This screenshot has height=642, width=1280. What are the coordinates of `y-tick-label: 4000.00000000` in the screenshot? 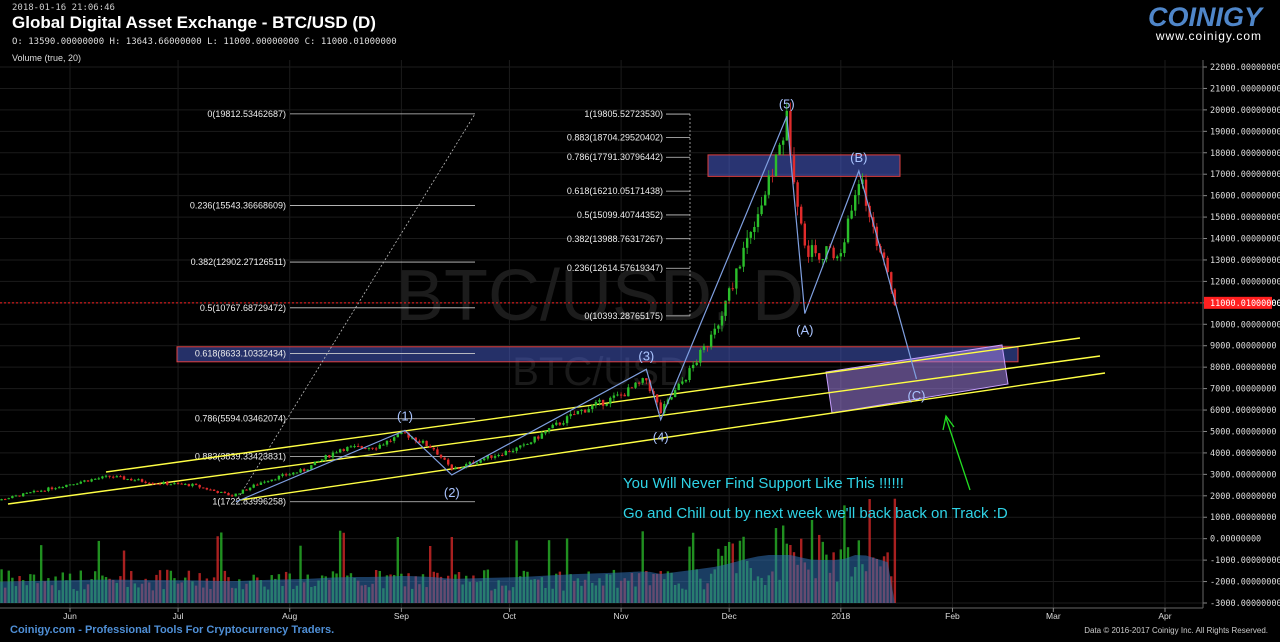 It's located at (1243, 454).